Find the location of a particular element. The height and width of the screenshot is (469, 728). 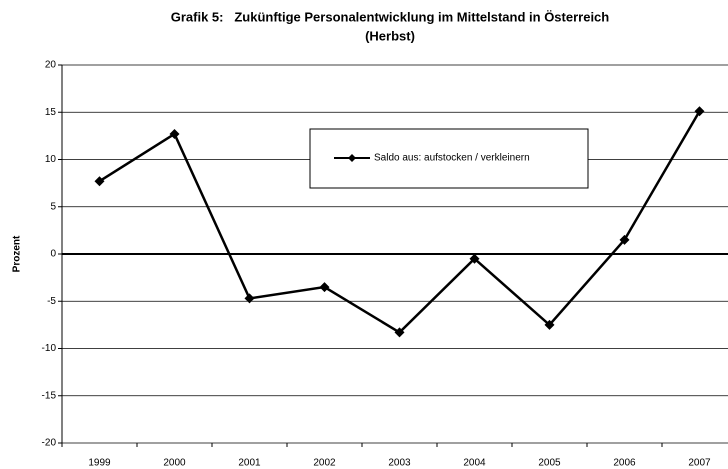

y-tick-label: 5 is located at coordinates (53, 206).